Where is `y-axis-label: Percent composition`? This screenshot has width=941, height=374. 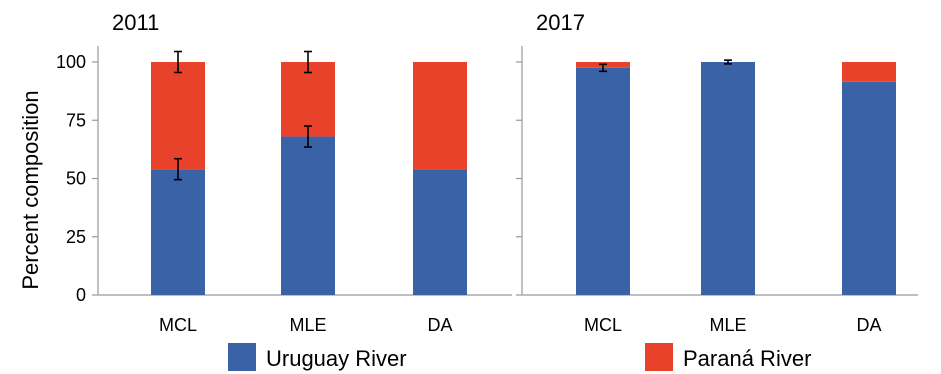 y-axis-label: Percent composition is located at coordinates (30, 189).